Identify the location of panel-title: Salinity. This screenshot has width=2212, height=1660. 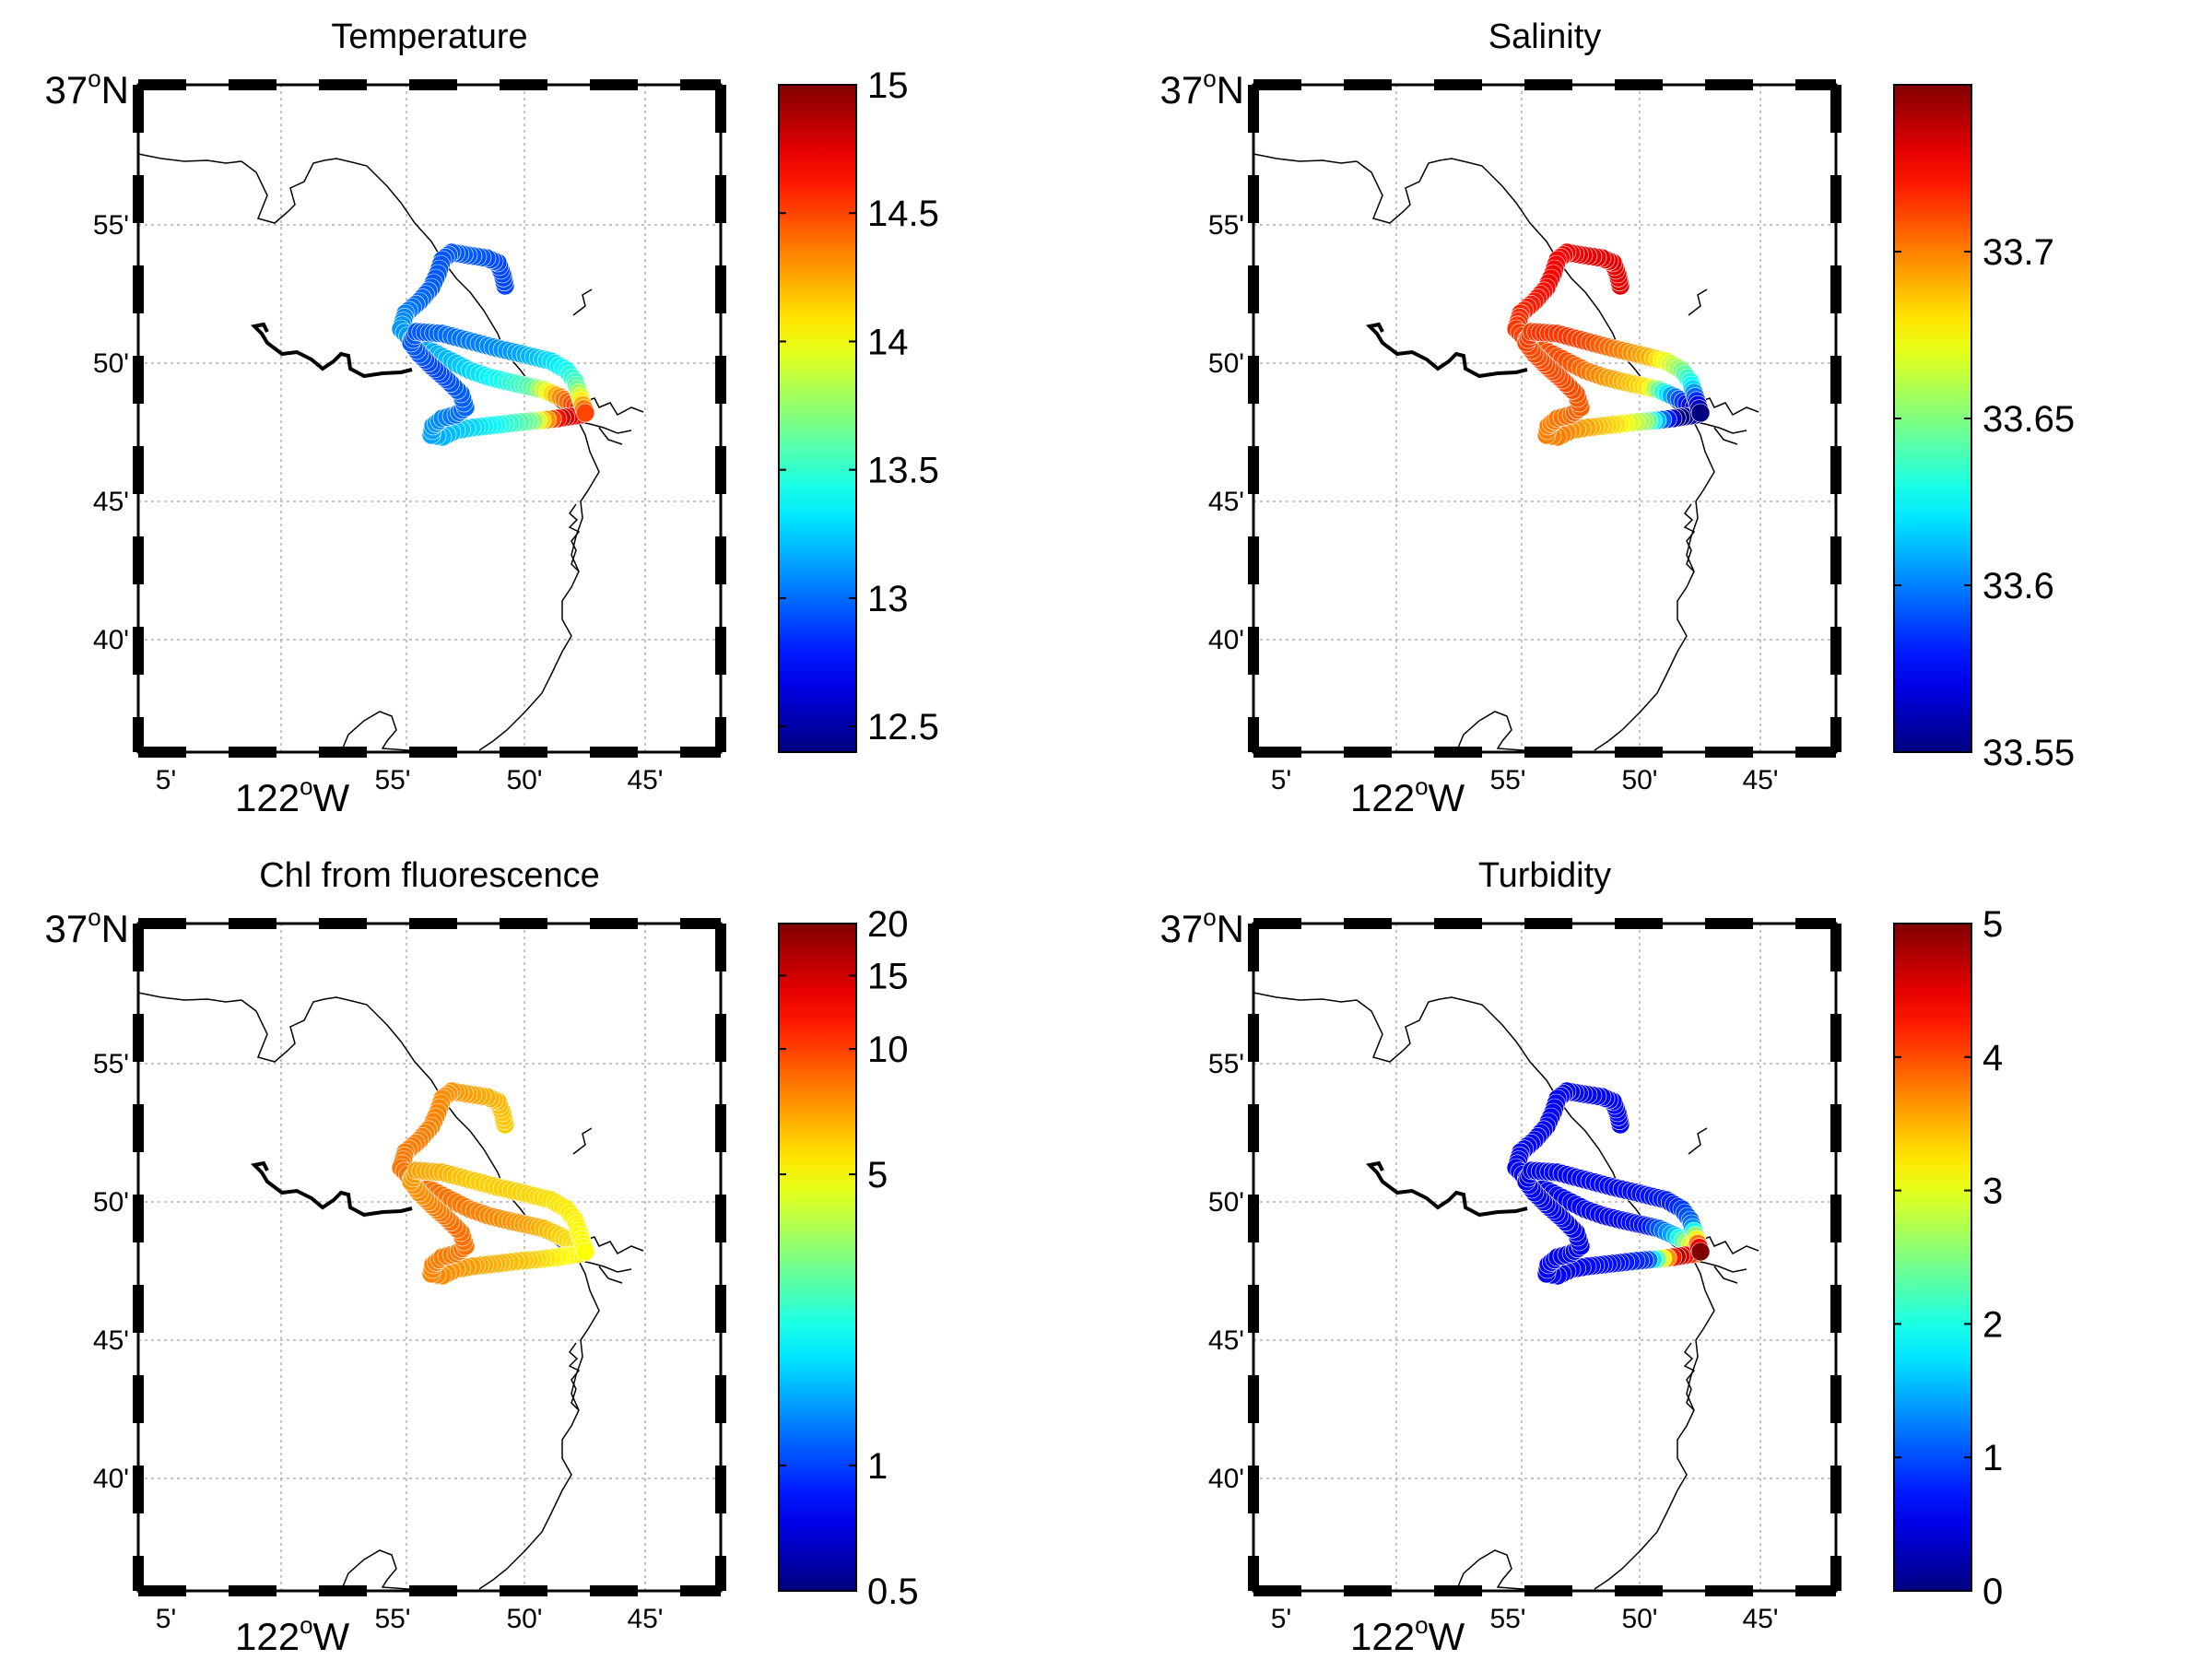
(1545, 37).